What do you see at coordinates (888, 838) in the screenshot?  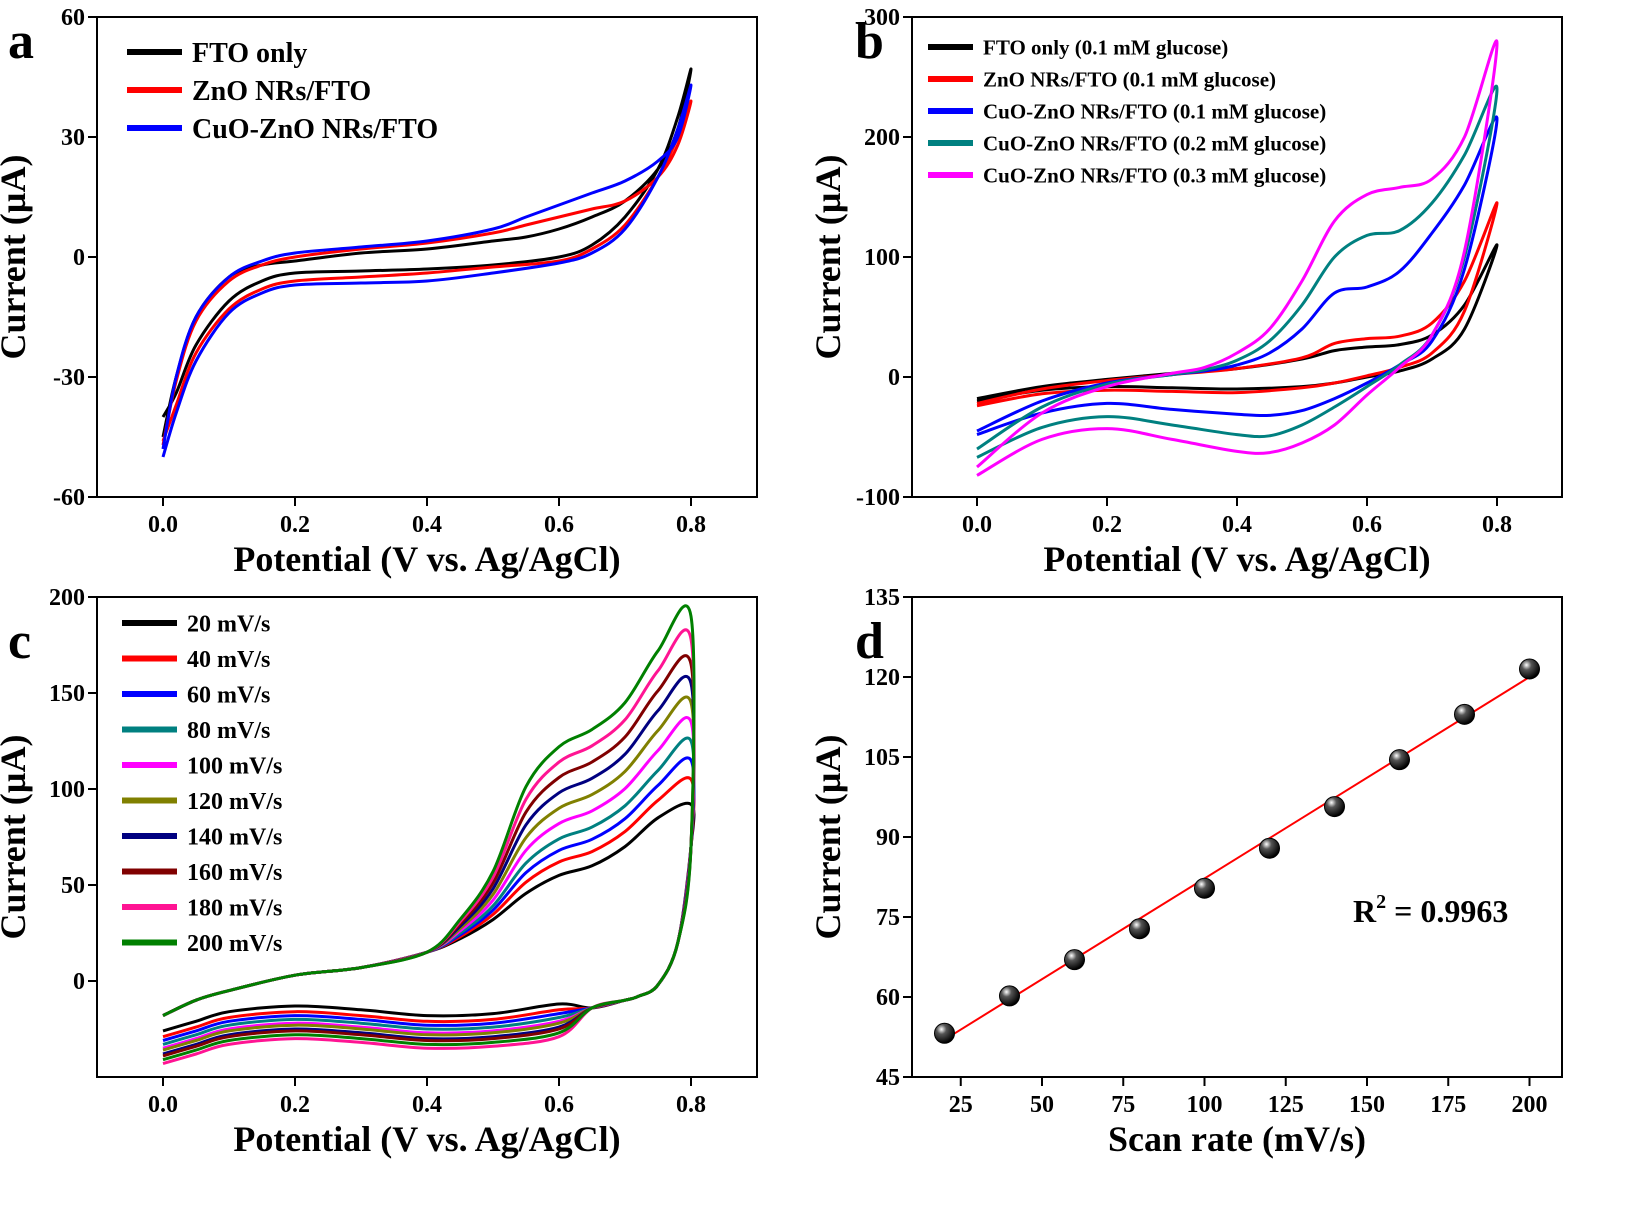 I see `y-tick-label-d: 90` at bounding box center [888, 838].